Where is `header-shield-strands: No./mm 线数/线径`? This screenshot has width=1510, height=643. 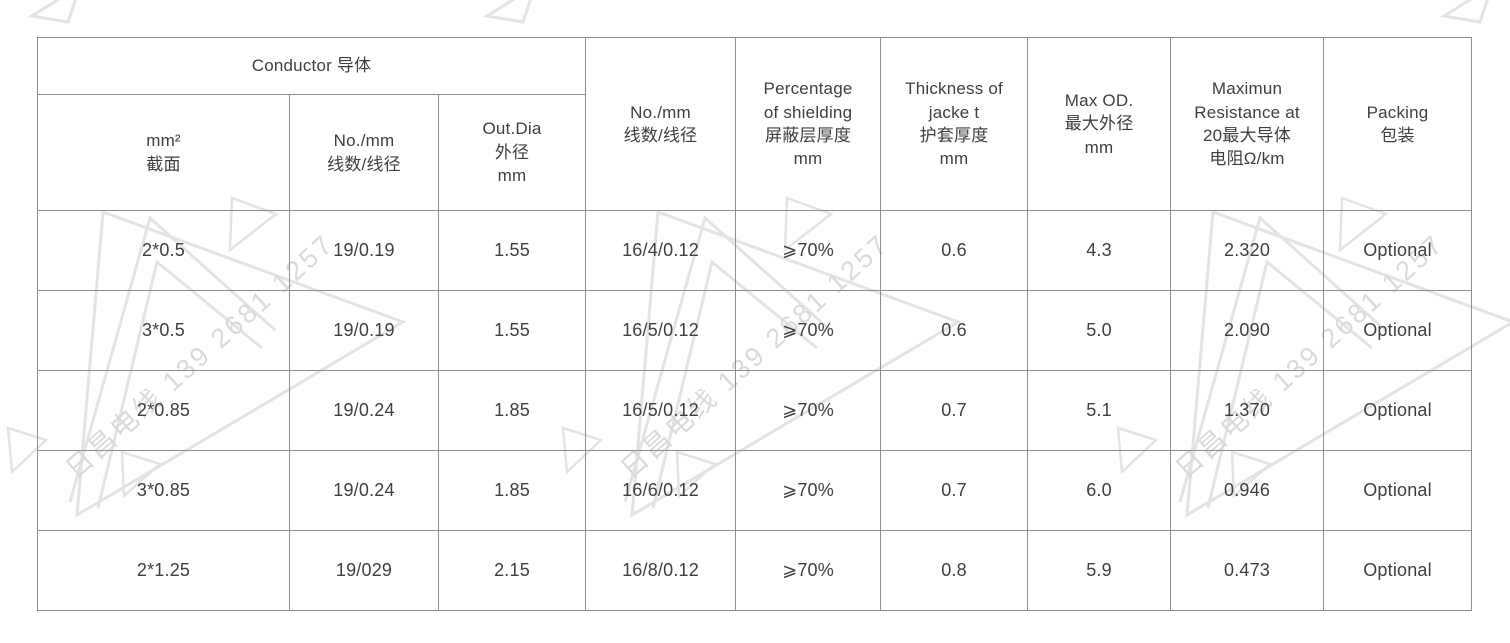 header-shield-strands: No./mm 线数/线径 is located at coordinates (661, 124).